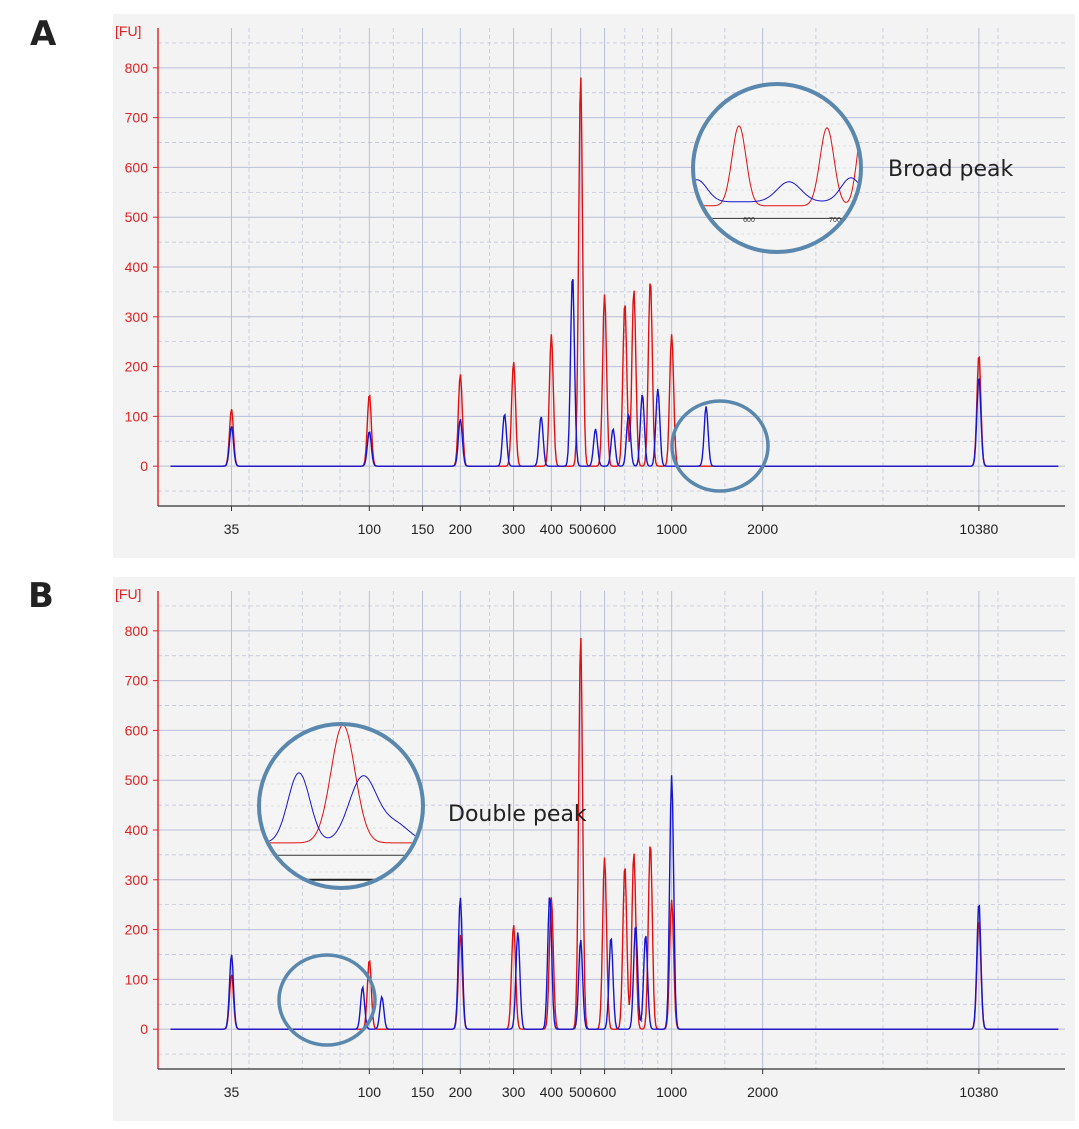  What do you see at coordinates (835, 220) in the screenshot?
I see `inset-tick-label: 700` at bounding box center [835, 220].